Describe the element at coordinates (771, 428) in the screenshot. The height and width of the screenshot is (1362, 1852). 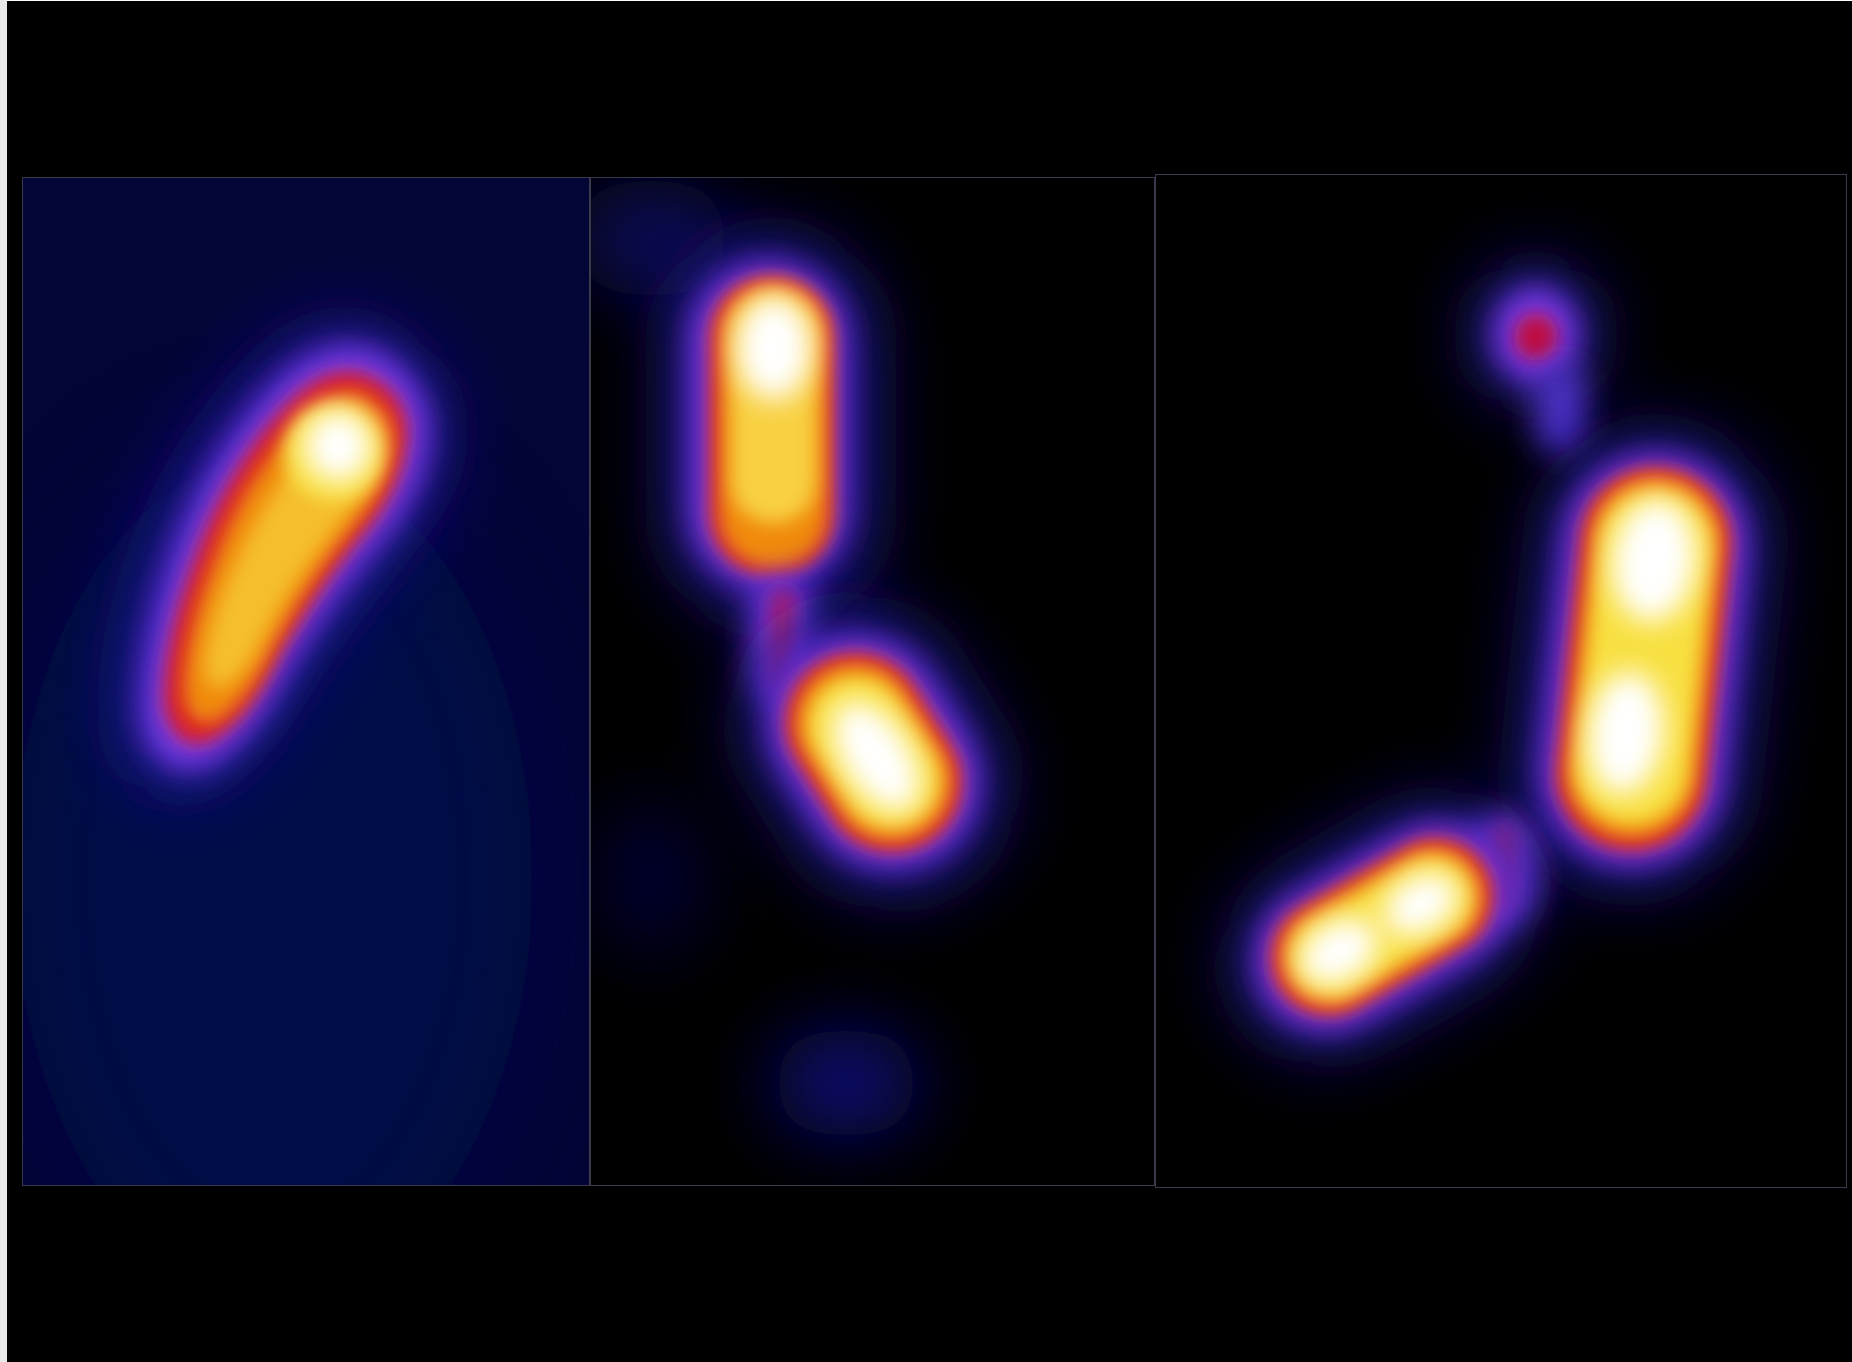
I see `hotspot-2a` at that location.